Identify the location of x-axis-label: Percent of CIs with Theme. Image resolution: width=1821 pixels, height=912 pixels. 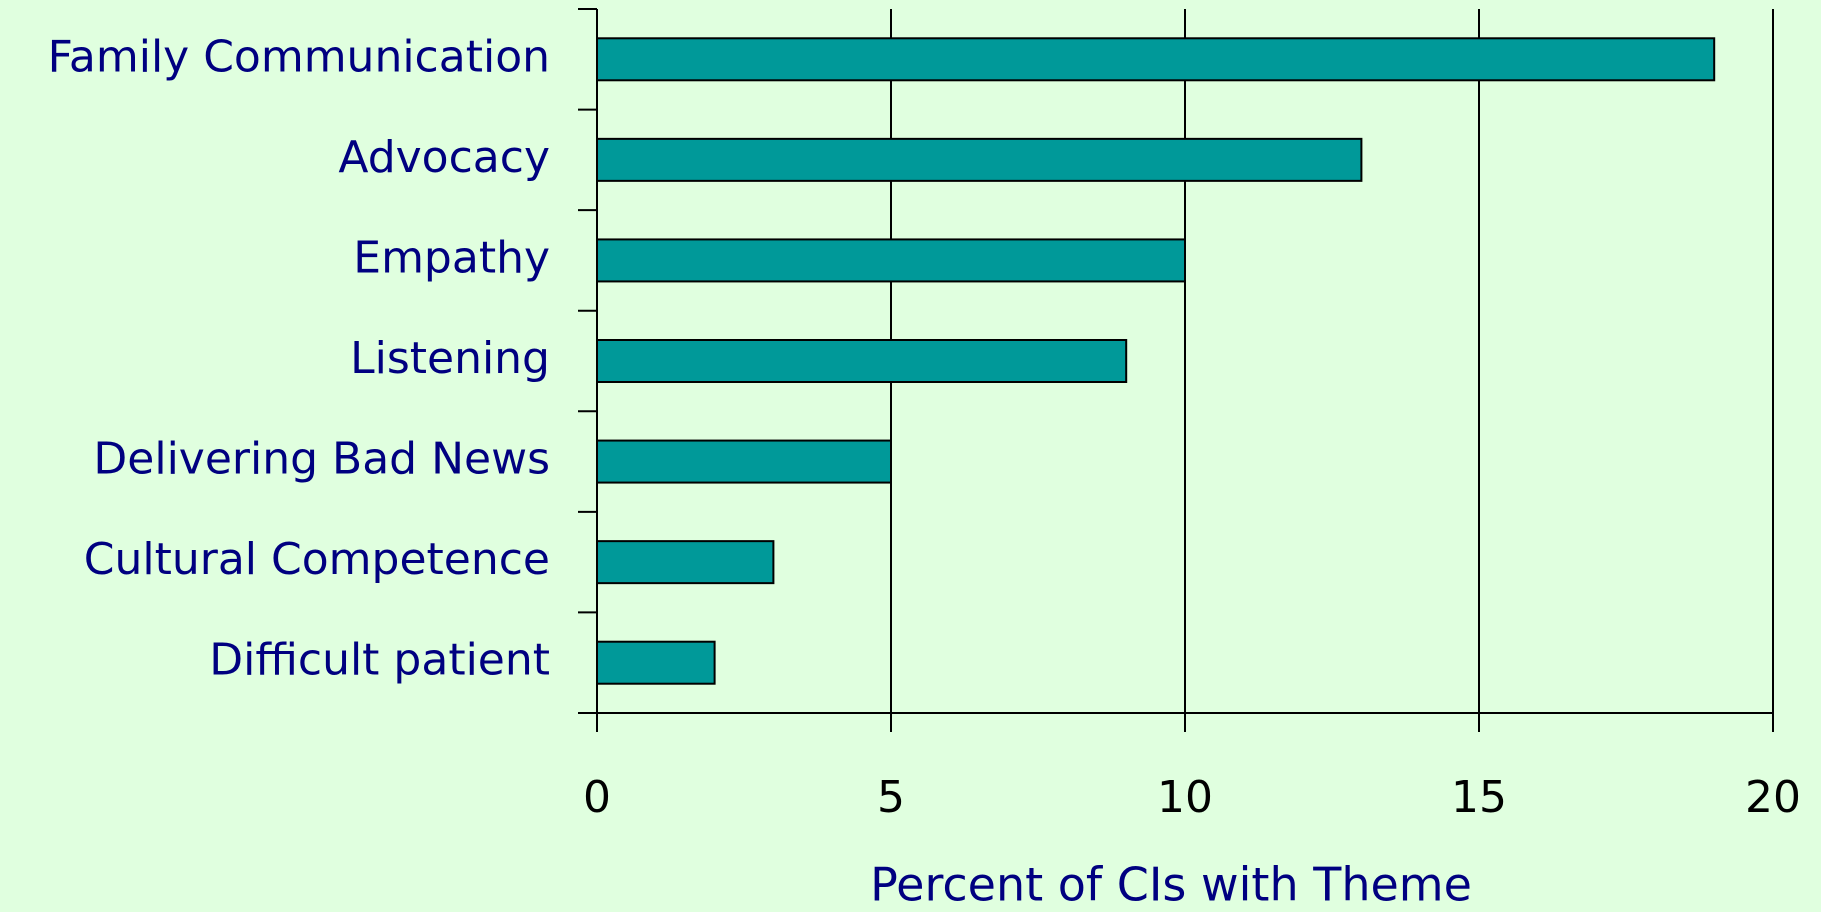
(1171, 885).